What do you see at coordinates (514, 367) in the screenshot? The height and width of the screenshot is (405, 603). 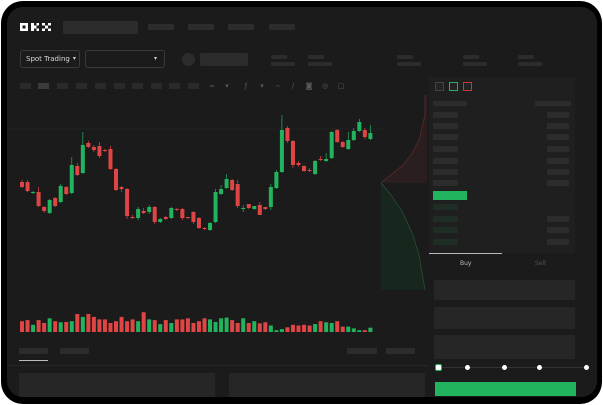 I see `amount-slider` at bounding box center [514, 367].